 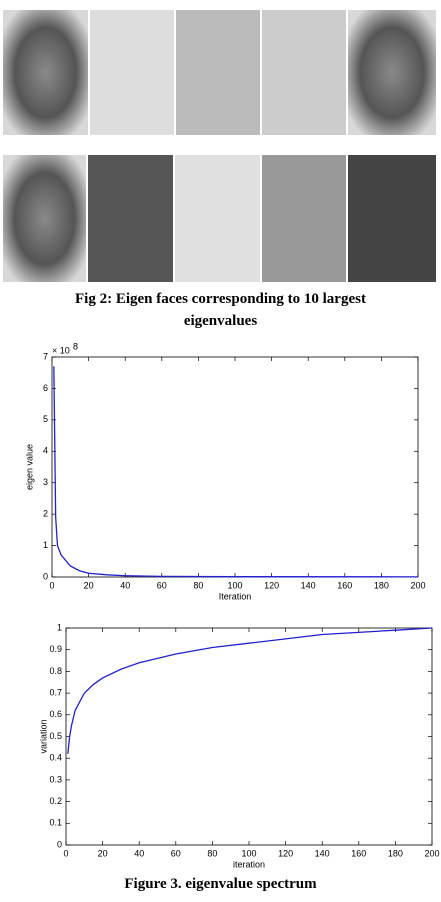 What do you see at coordinates (43, 736) in the screenshot?
I see `y-axis-label: variation` at bounding box center [43, 736].